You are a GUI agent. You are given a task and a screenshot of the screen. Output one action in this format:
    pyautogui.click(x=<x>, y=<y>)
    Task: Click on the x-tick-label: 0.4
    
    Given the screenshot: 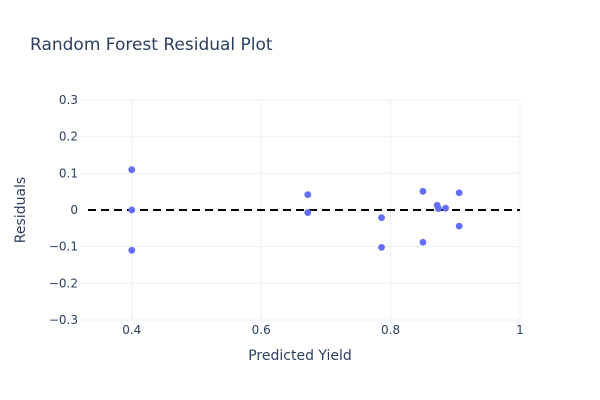 What is the action you would take?
    pyautogui.click(x=131, y=330)
    